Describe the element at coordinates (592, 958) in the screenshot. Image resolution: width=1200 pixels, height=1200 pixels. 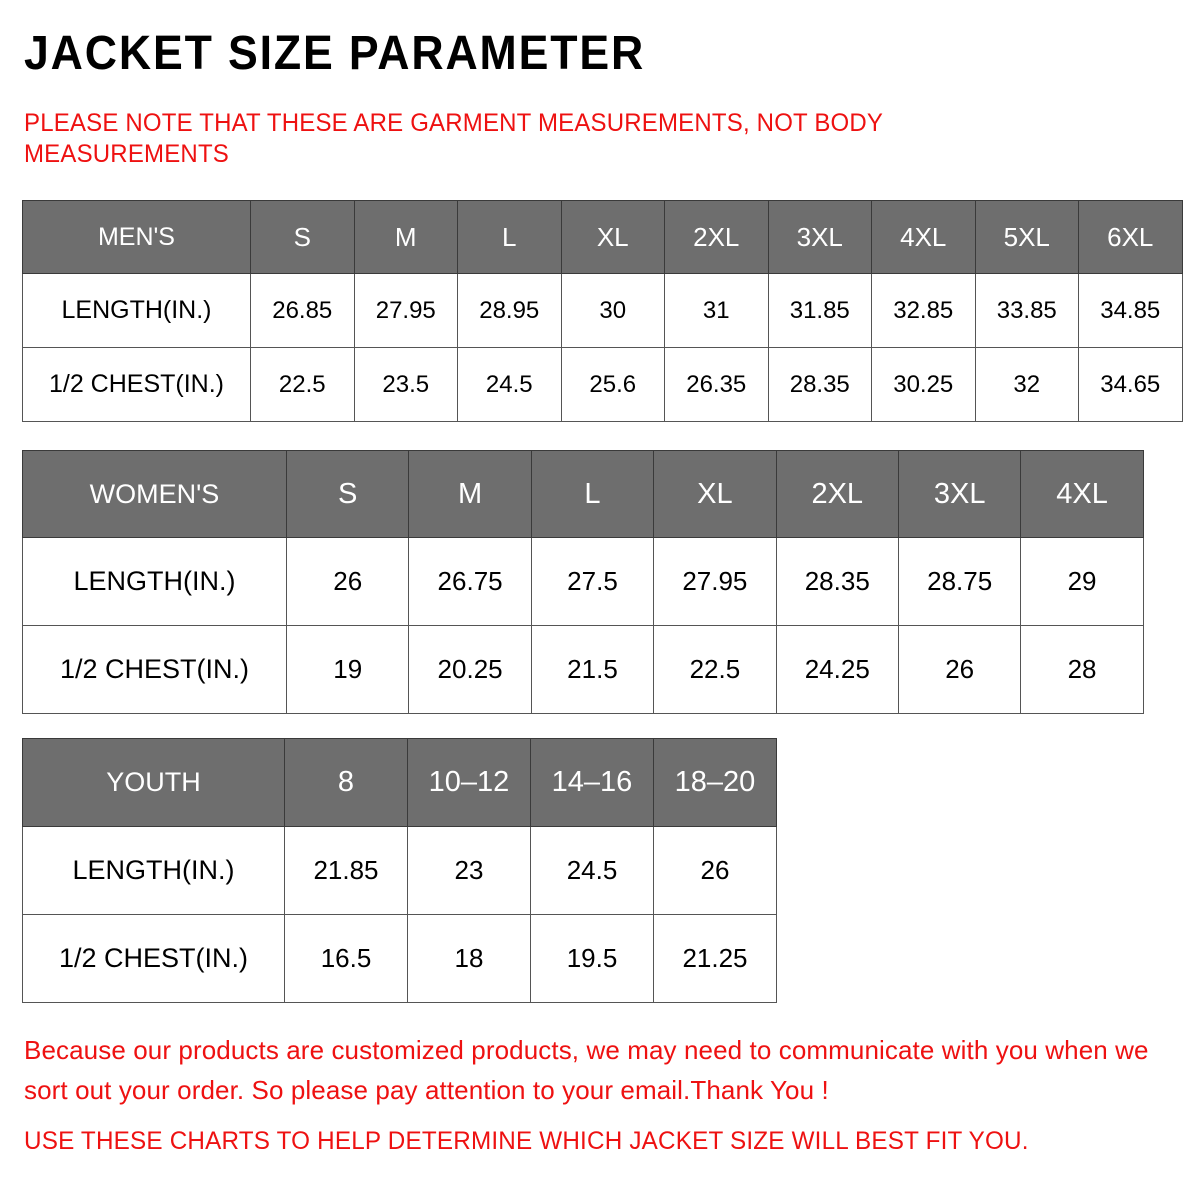
I see `youth-chest-14-16: 19.5` at that location.